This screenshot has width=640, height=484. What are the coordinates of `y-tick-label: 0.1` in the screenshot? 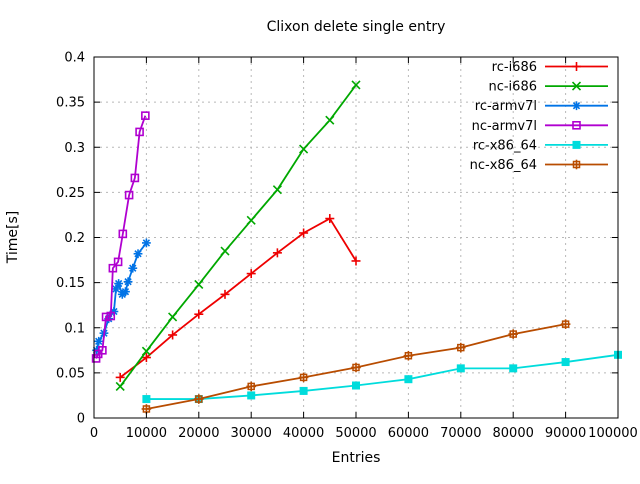 It's located at (74, 328).